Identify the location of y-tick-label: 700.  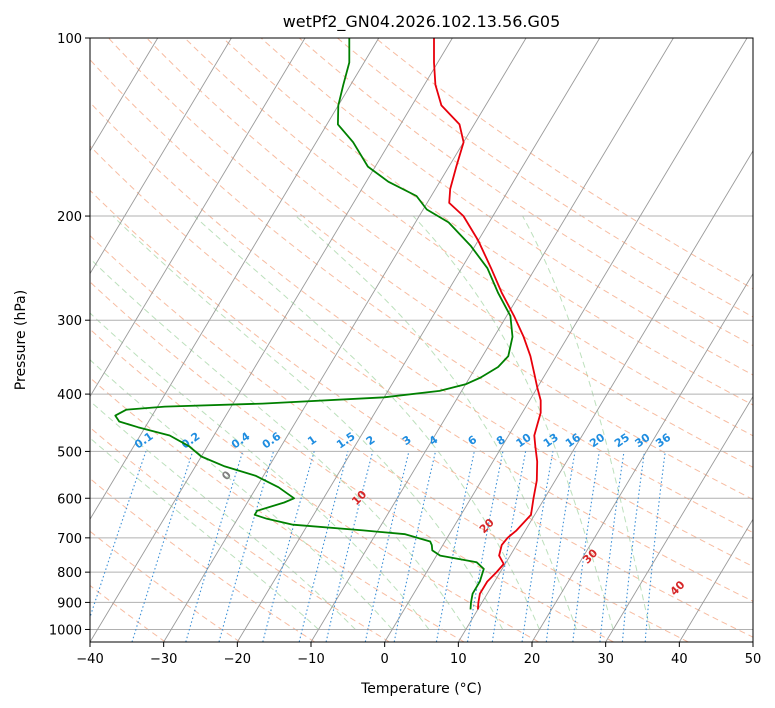
(69, 539).